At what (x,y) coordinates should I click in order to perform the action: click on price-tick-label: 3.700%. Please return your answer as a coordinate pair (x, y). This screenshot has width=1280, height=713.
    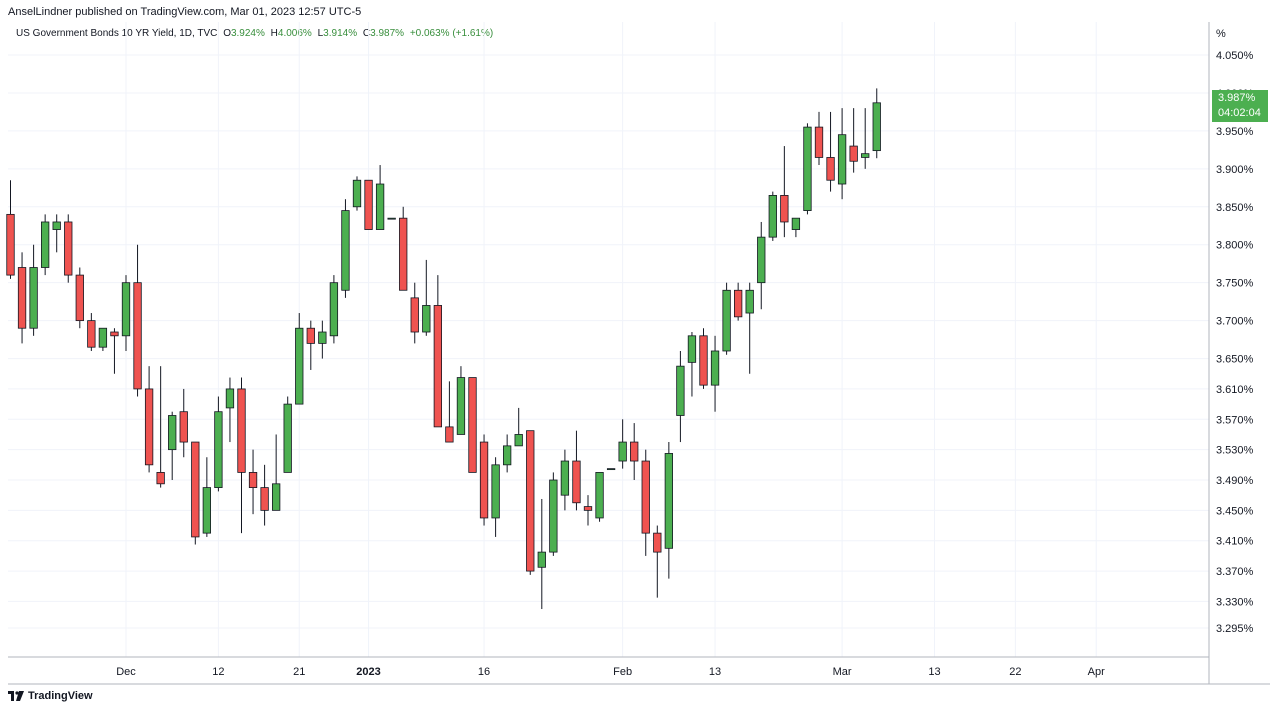
    Looking at the image, I should click on (1235, 322).